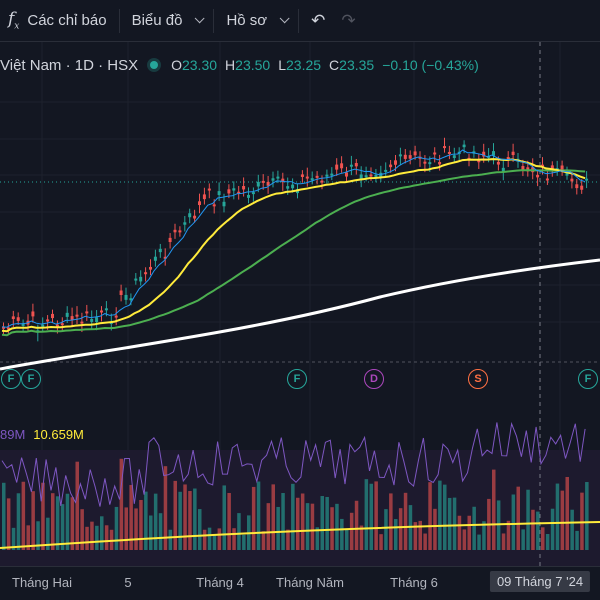 The height and width of the screenshot is (600, 600). I want to click on toolbar-divider, so click(214, 20).